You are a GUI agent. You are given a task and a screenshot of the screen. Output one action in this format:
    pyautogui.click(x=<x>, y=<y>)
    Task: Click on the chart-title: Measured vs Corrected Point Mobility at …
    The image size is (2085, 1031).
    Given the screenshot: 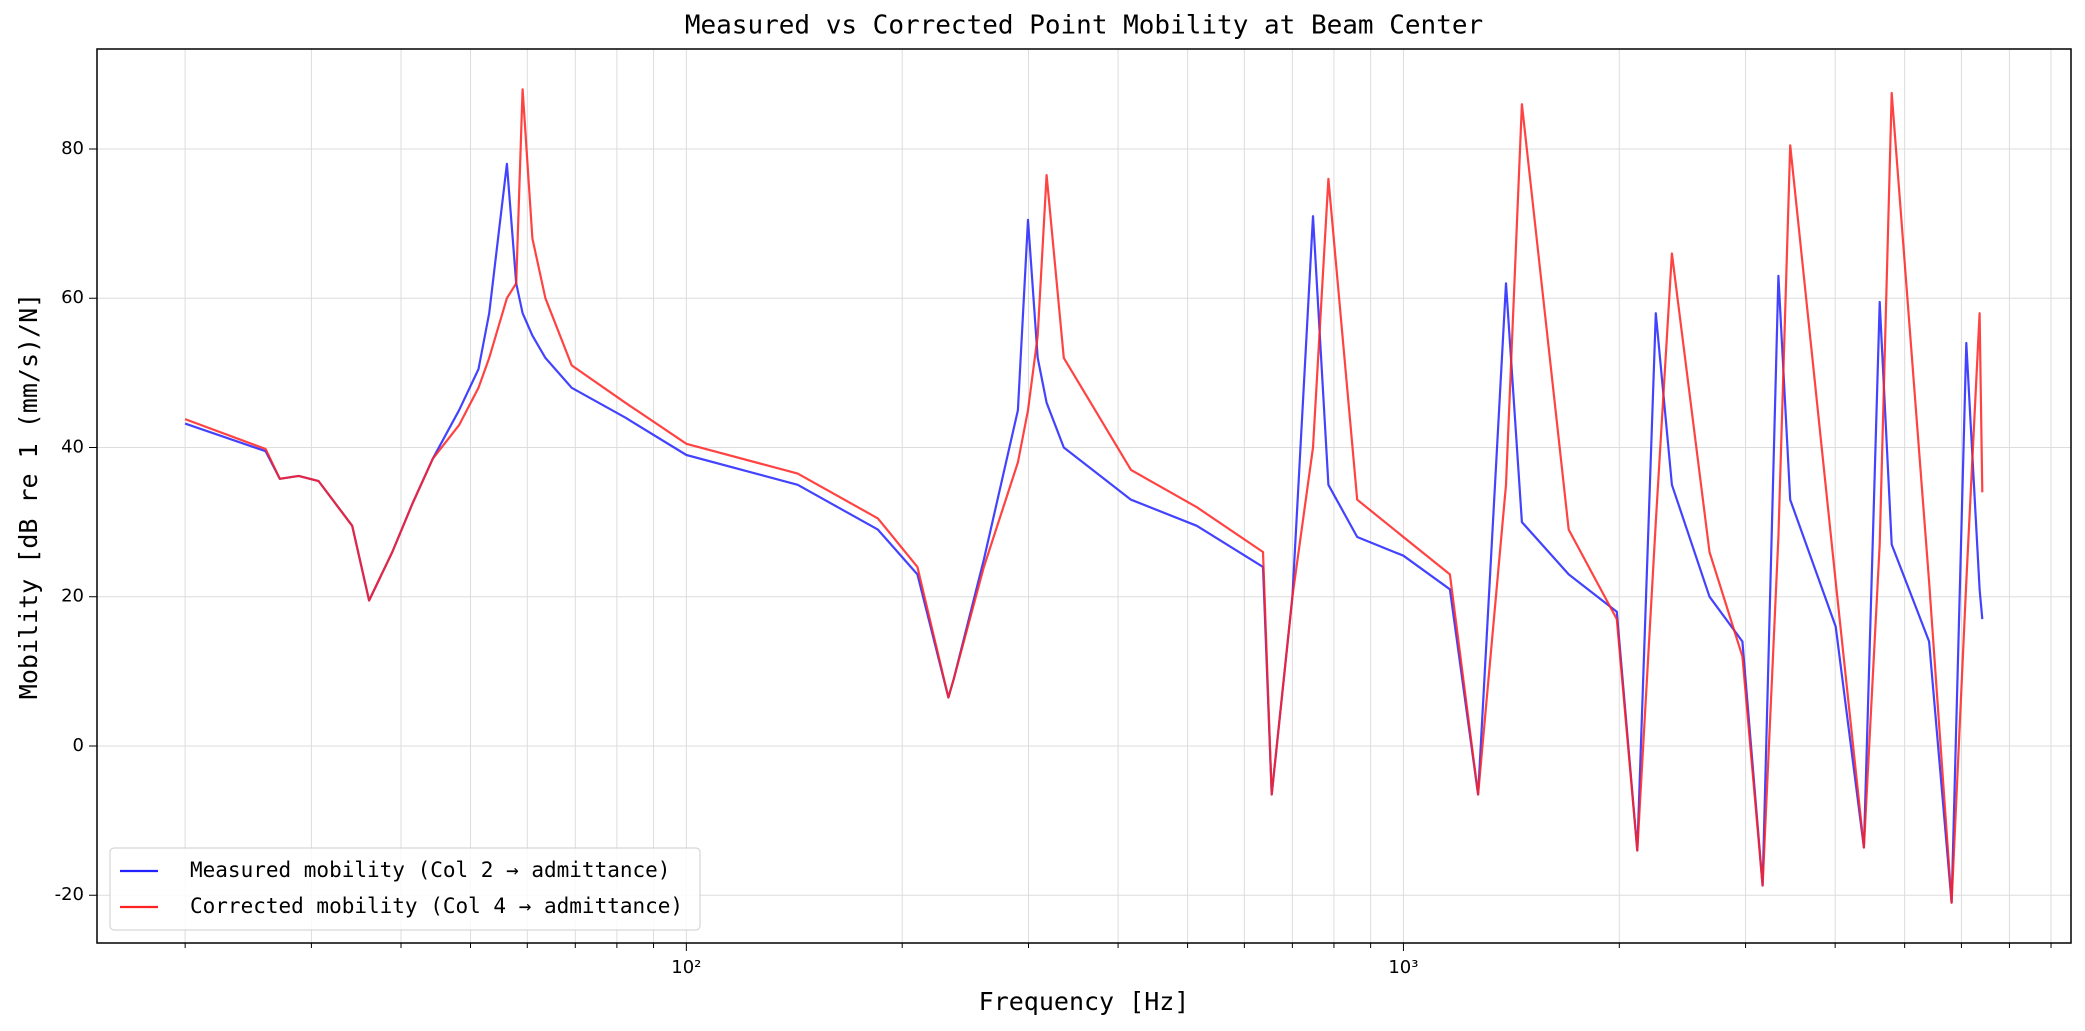 What is the action you would take?
    pyautogui.click(x=1084, y=26)
    